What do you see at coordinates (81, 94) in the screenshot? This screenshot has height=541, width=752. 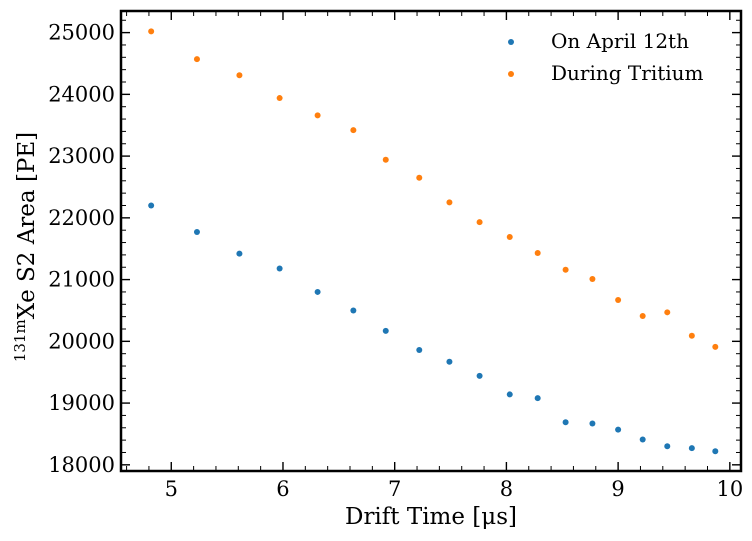 I see `y-tick-label: 24000` at bounding box center [81, 94].